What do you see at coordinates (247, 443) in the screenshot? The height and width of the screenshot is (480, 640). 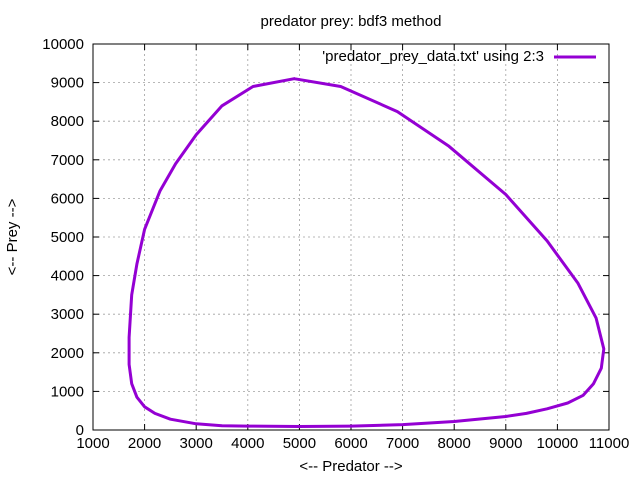 I see `x-tick-label: 4000` at bounding box center [247, 443].